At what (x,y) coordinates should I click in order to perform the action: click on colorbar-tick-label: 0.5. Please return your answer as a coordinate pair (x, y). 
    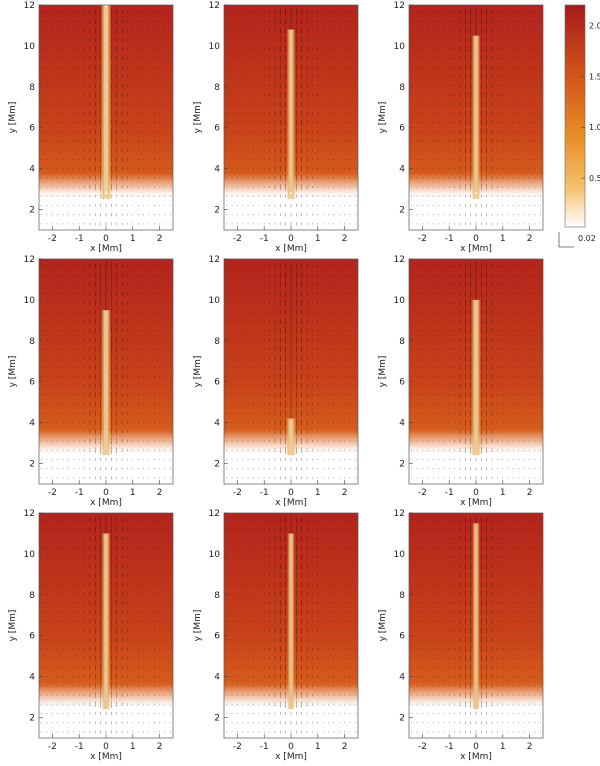
    Looking at the image, I should click on (594, 178).